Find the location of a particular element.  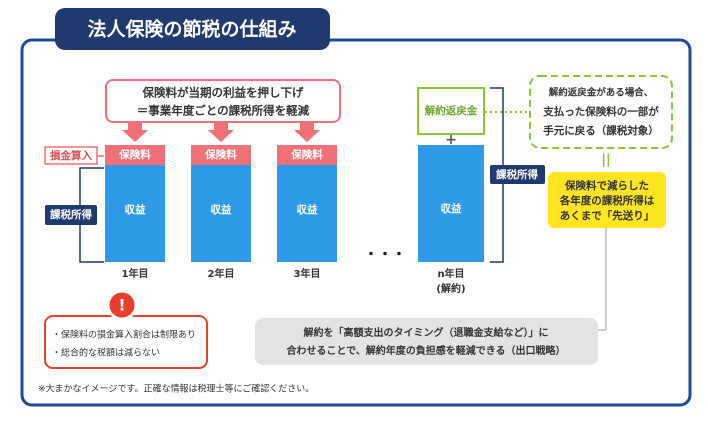

footnote: ※大まかなイメージです。正確な情報は税理士等にご確認ください。 is located at coordinates (176, 389).